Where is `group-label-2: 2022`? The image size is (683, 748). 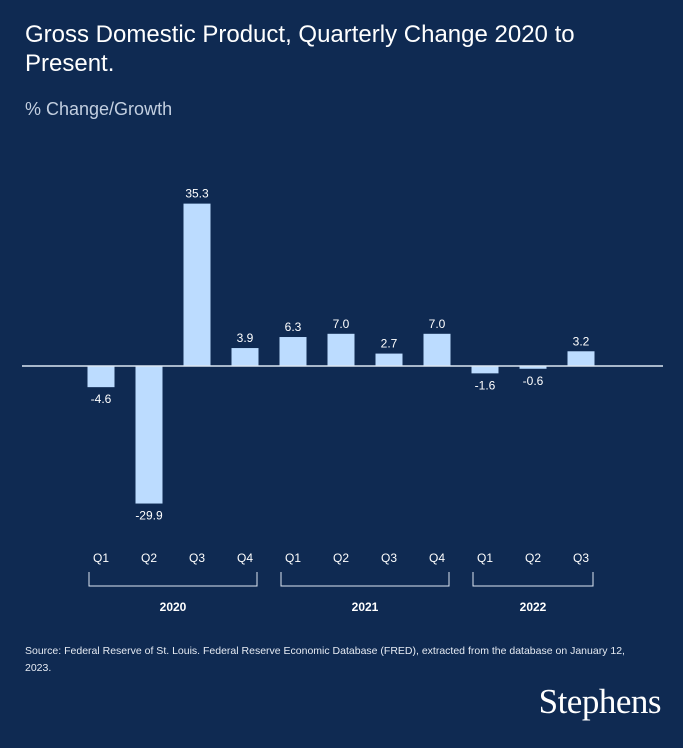
group-label-2: 2022 is located at coordinates (533, 607).